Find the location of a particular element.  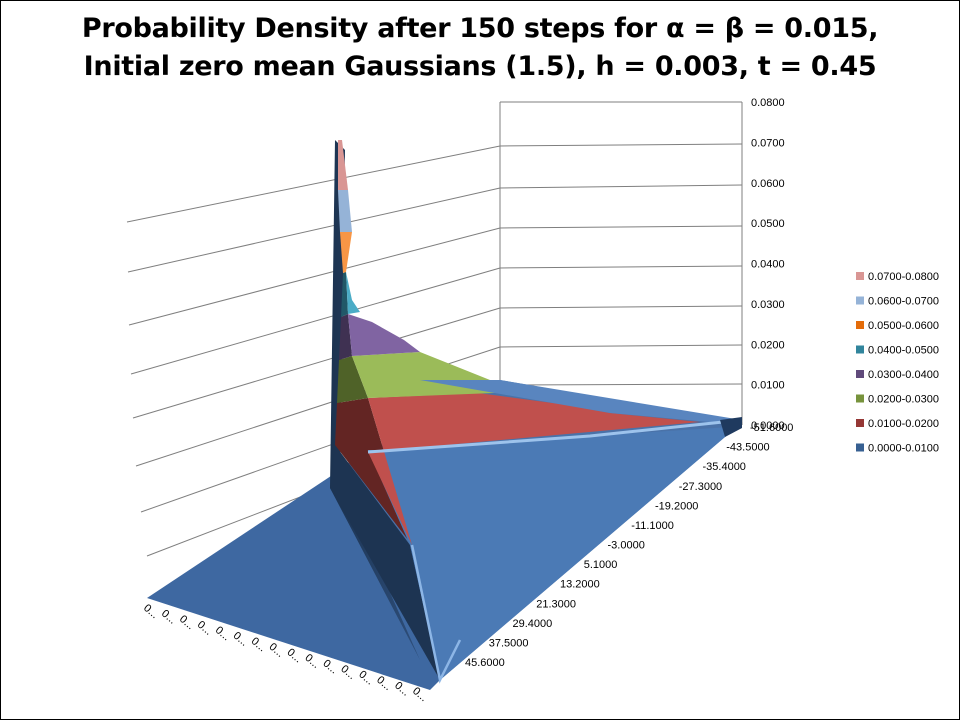

y-tick-label: -35.4000 is located at coordinates (724, 467).